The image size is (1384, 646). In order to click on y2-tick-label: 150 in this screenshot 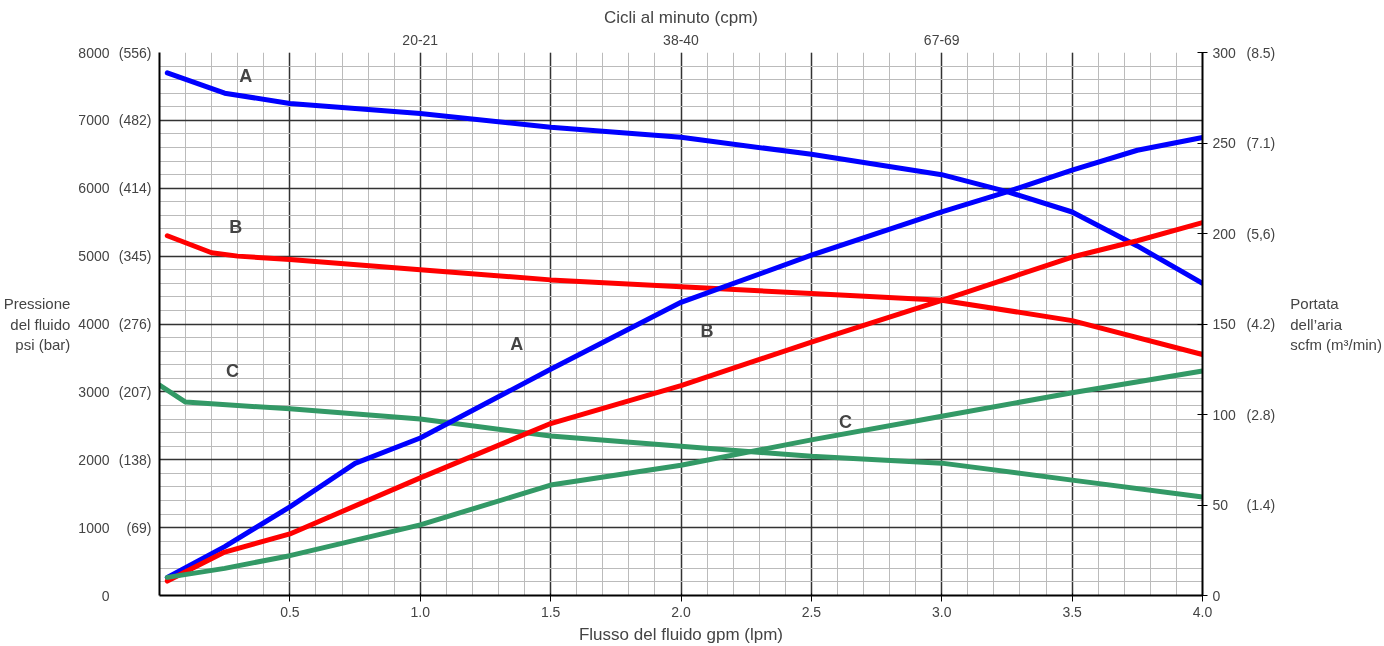, I will do `click(1224, 324)`.